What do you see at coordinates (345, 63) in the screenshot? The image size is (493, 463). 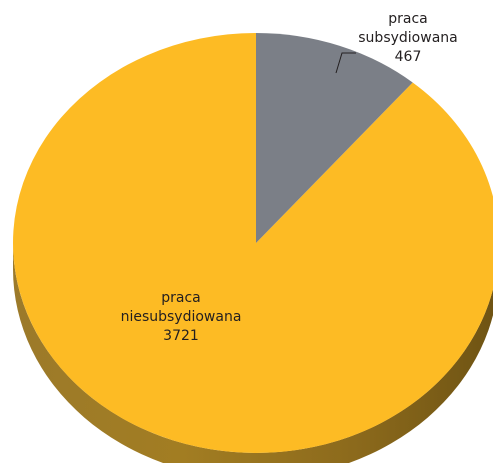 I see `label-leader-line` at bounding box center [345, 63].